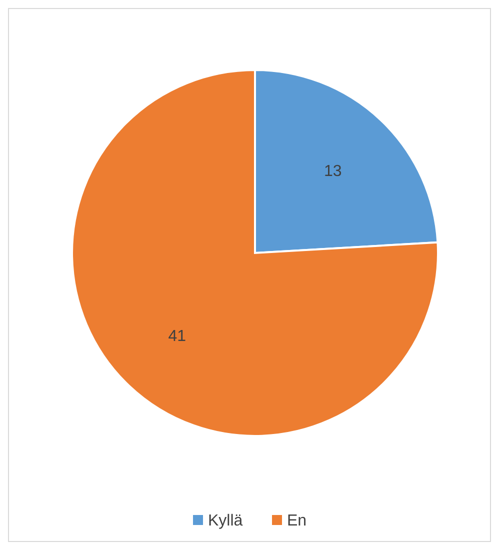  What do you see at coordinates (225, 521) in the screenshot?
I see `legend-label: Kyllä` at bounding box center [225, 521].